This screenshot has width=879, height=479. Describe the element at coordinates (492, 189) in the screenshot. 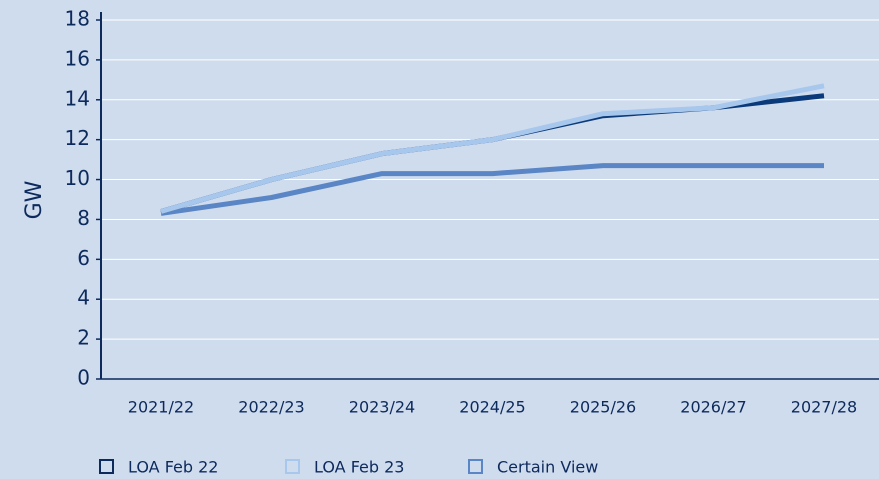

I see `series-line` at that location.